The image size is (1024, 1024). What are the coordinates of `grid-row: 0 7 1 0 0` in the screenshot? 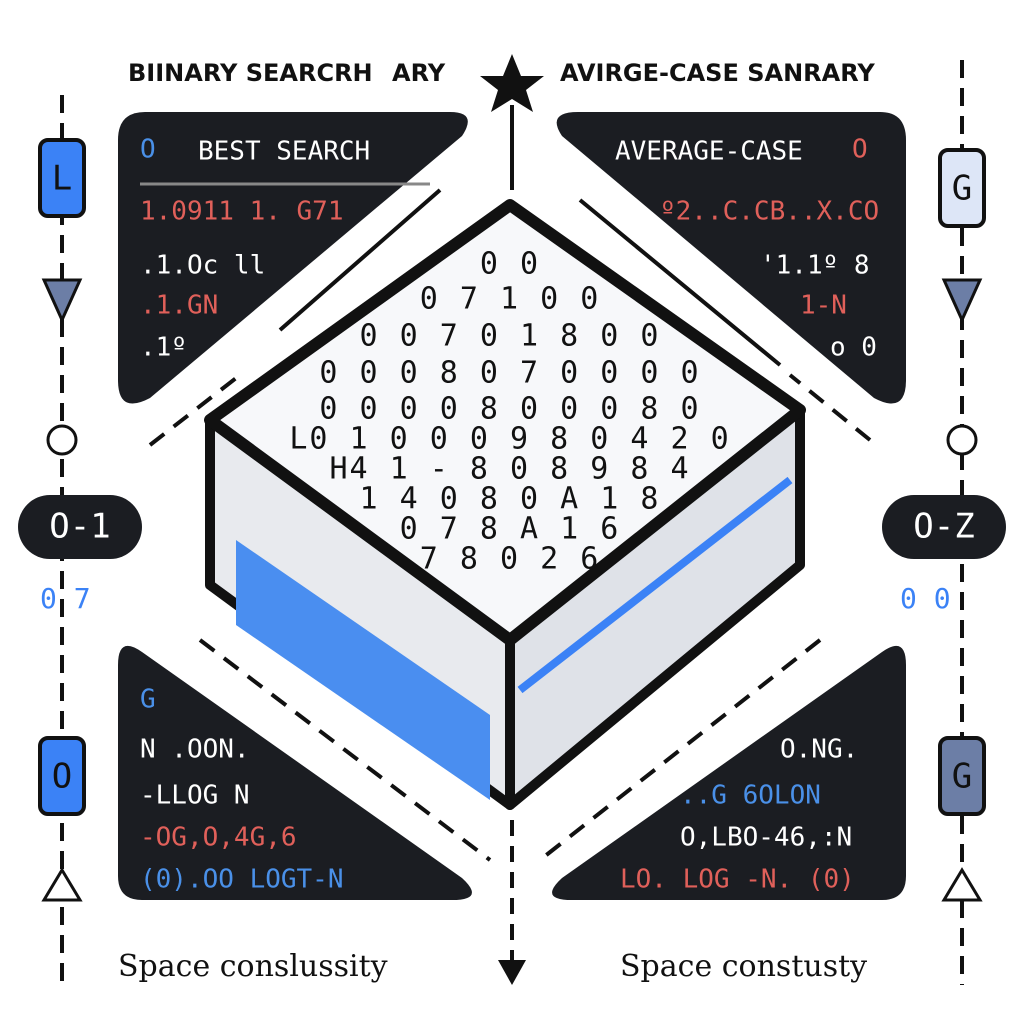 It's located at (510, 299).